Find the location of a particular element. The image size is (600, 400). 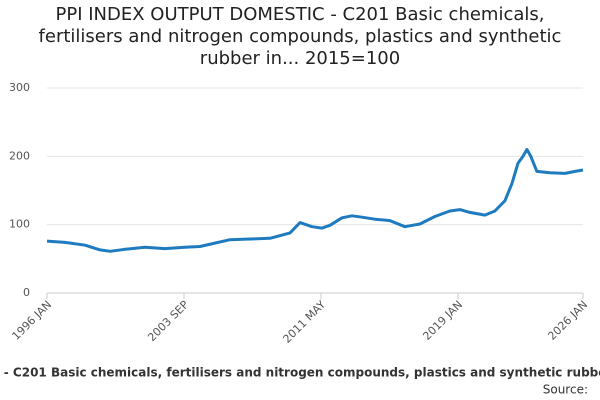

x-tick-label: 2003 SEP is located at coordinates (168, 321).